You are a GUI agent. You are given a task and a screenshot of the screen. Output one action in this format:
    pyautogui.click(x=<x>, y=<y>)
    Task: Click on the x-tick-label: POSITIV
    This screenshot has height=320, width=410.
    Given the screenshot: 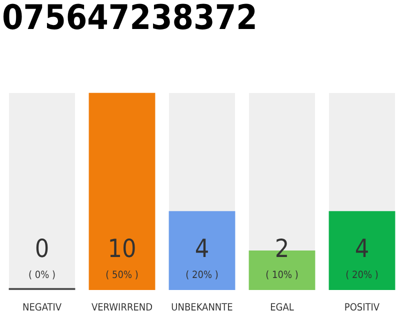 What is the action you would take?
    pyautogui.click(x=362, y=308)
    